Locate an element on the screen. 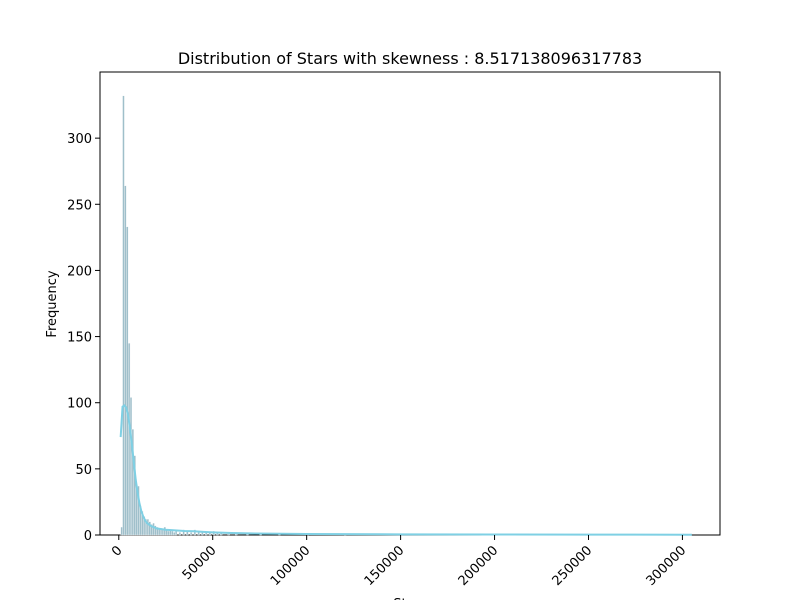 The width and height of the screenshot is (800, 600). y-tick-label: 100 is located at coordinates (79, 404).